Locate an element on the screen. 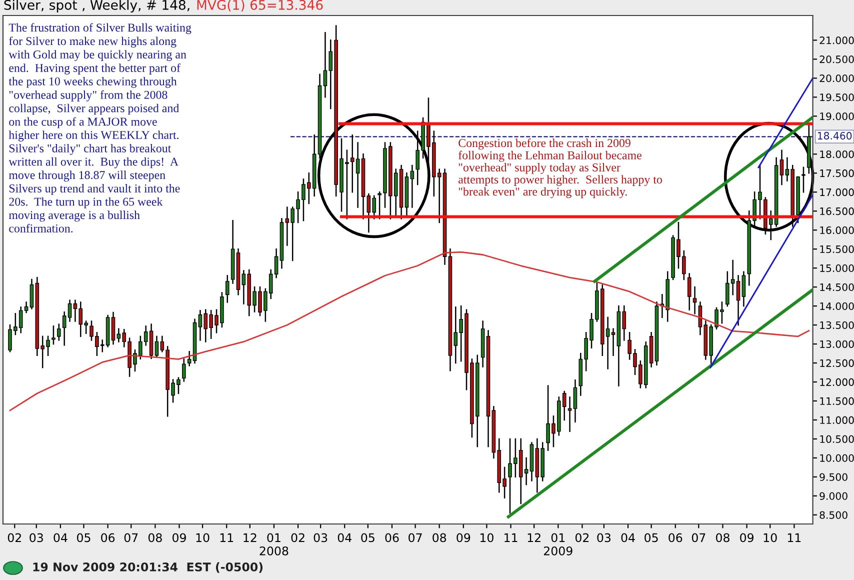  text: The frustration of Silver Bulls waiting for Silver to make new highs along with Gold may be quickly nearing an end. Having spent the better part of the past 10 weeks chewing through "overhead supply" from the 2008 collapse, Silver appears poised and on the cusp of a MAJOR move higher here on this WEEKLY chart. Silver's "daily" chart has breakout written all over it. Buy the dips! A move through 18.87 will steepen Silvers up trend and vault it into the 20s. The turn up in the 65 week moving average is a bullish confirmation. is located at coordinates (100, 127).